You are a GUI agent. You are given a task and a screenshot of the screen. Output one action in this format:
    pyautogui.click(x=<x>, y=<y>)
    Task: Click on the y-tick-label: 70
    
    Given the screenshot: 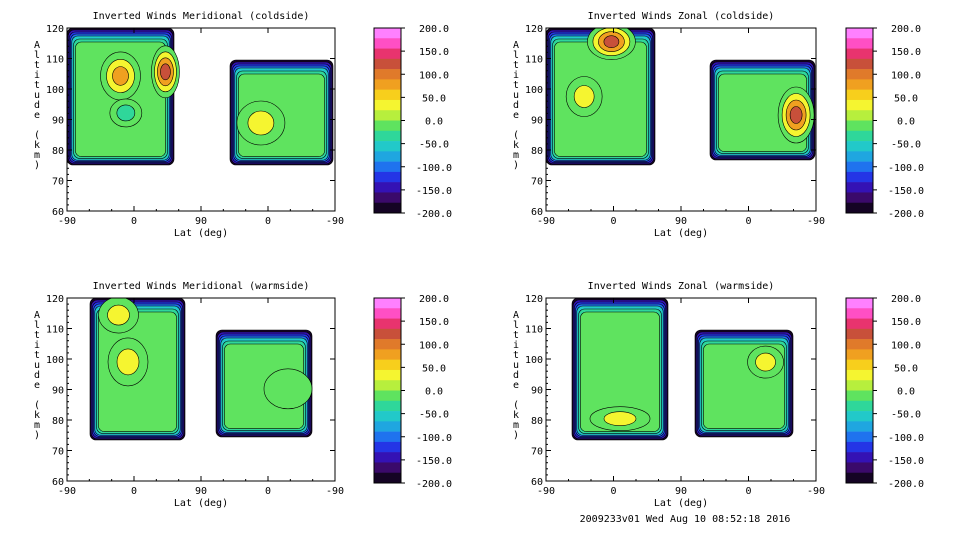 What is the action you would take?
    pyautogui.click(x=58, y=182)
    